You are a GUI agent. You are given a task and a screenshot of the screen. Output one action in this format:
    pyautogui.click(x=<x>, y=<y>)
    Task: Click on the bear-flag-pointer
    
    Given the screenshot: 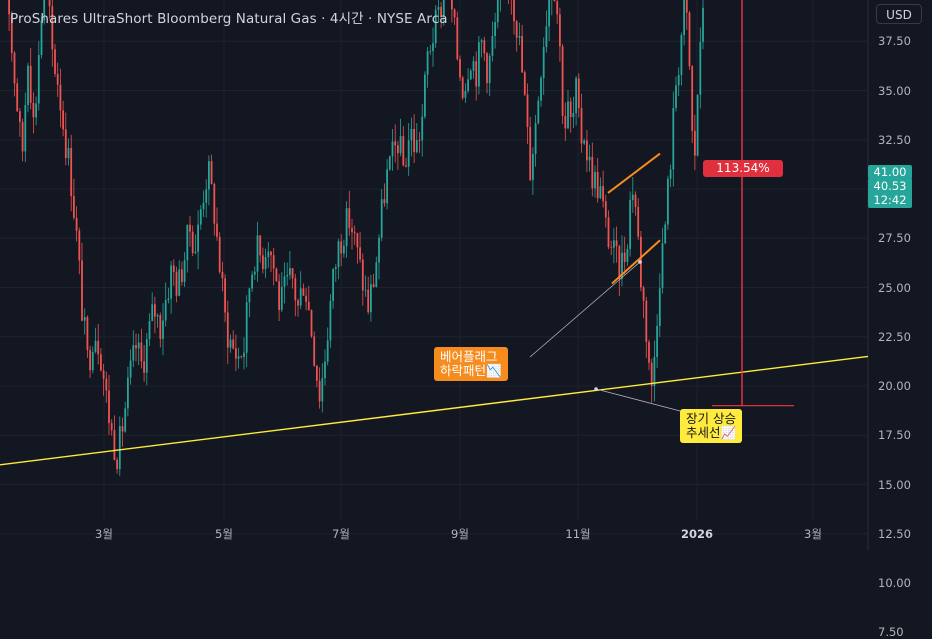 What is the action you would take?
    pyautogui.click(x=585, y=309)
    